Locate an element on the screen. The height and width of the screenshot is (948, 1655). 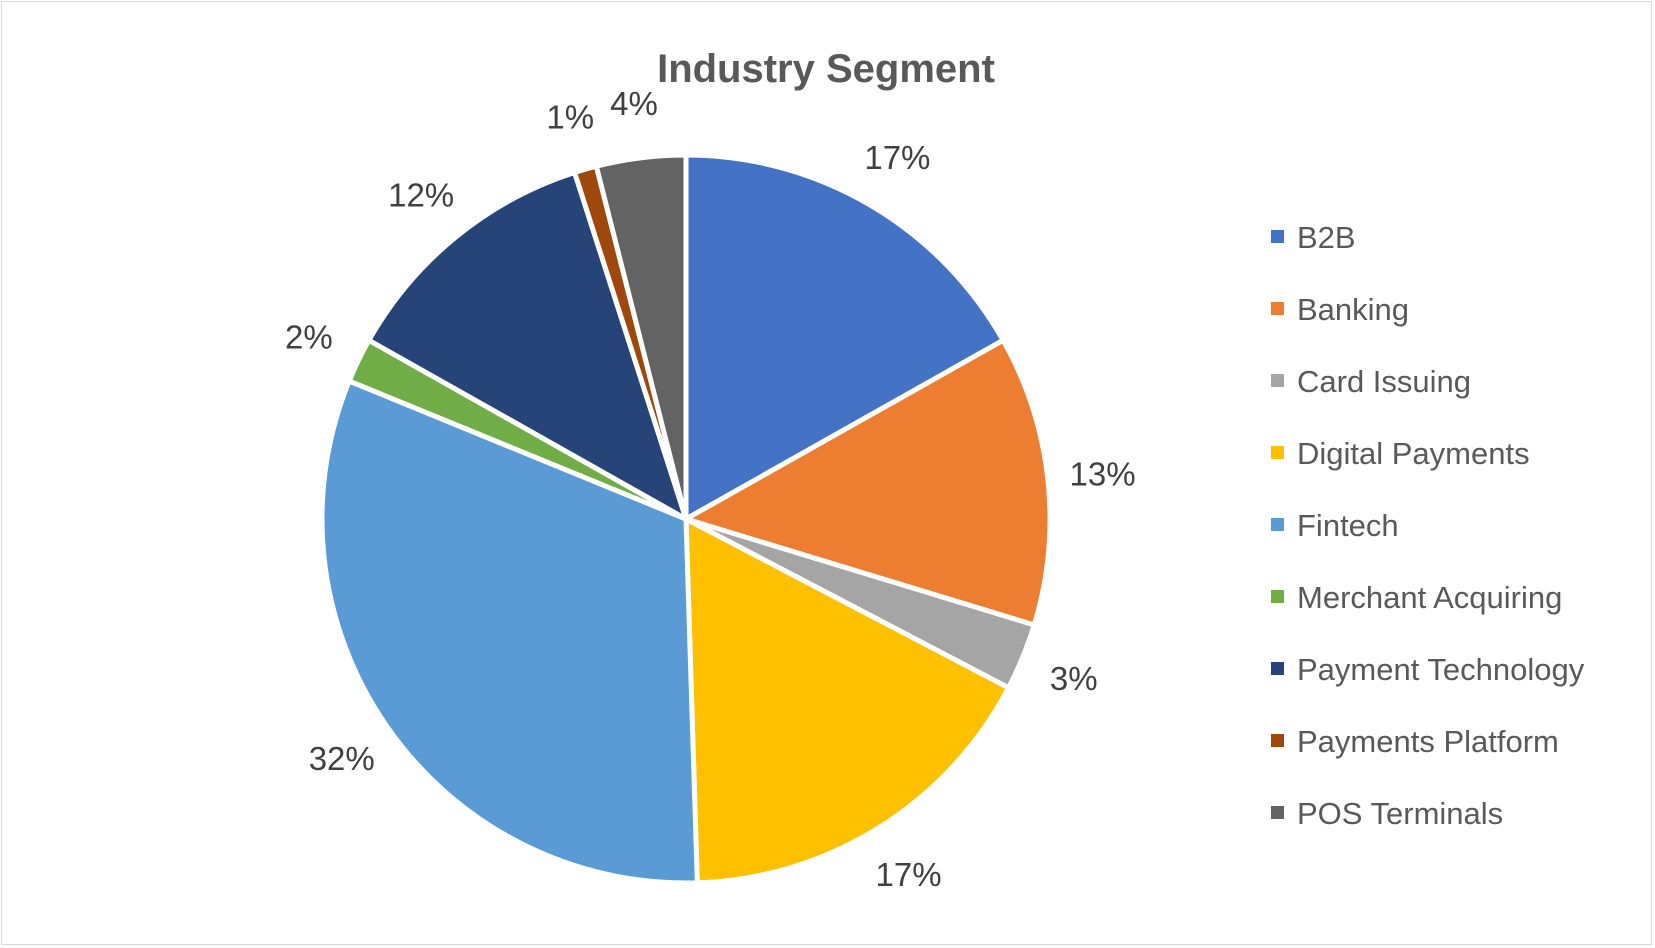
data-label: 12% is located at coordinates (421, 194).